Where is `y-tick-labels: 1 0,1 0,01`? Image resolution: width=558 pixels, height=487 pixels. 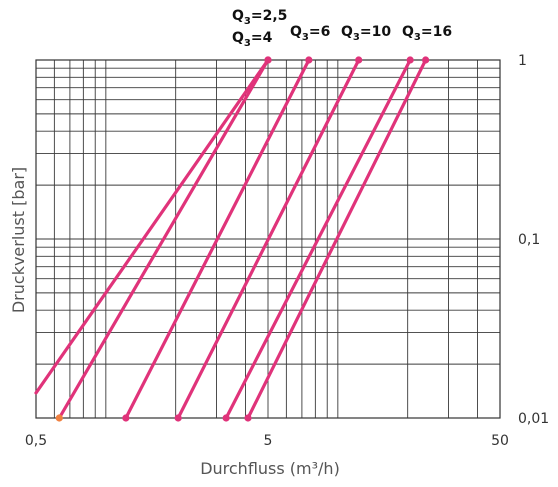 y-tick-labels: 1 0,1 0,01 is located at coordinates (533, 240).